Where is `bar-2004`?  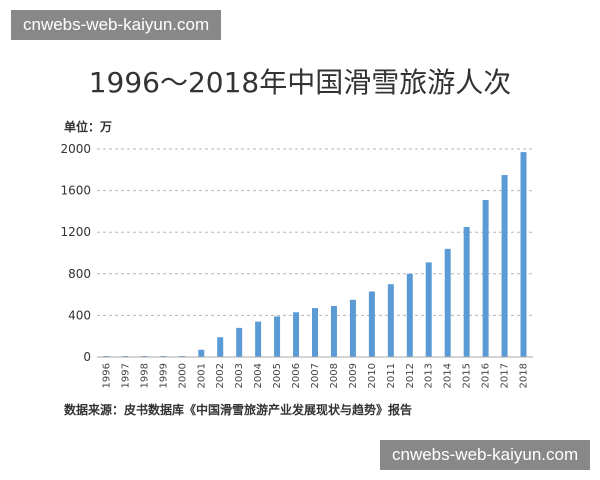 bar-2004 is located at coordinates (258, 339).